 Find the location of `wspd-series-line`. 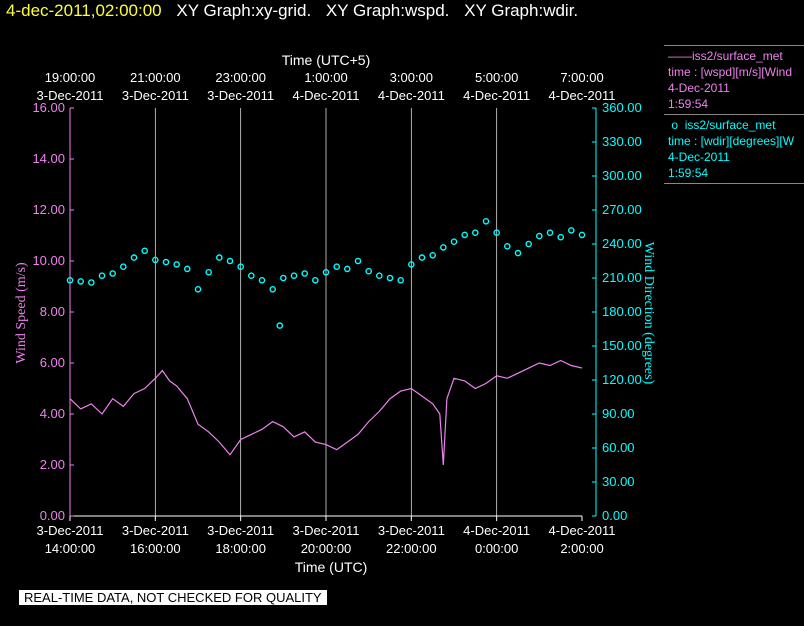

wspd-series-line is located at coordinates (326, 412).